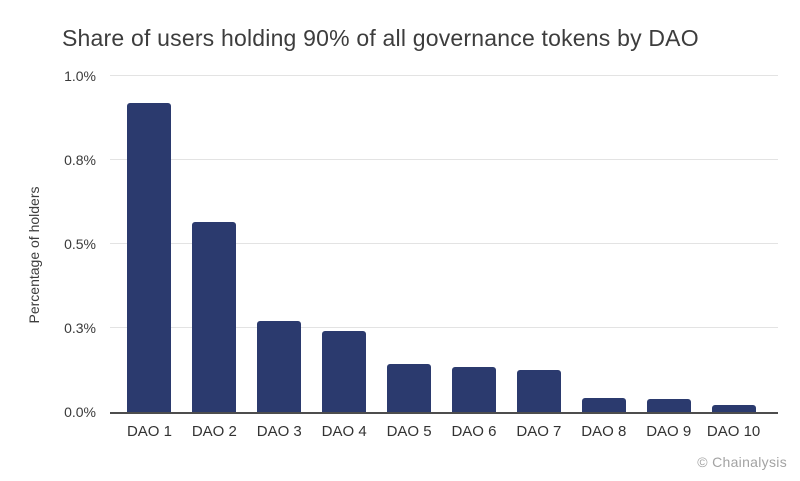 This screenshot has width=800, height=481. What do you see at coordinates (214, 431) in the screenshot?
I see `x-tick-label: DAO 2` at bounding box center [214, 431].